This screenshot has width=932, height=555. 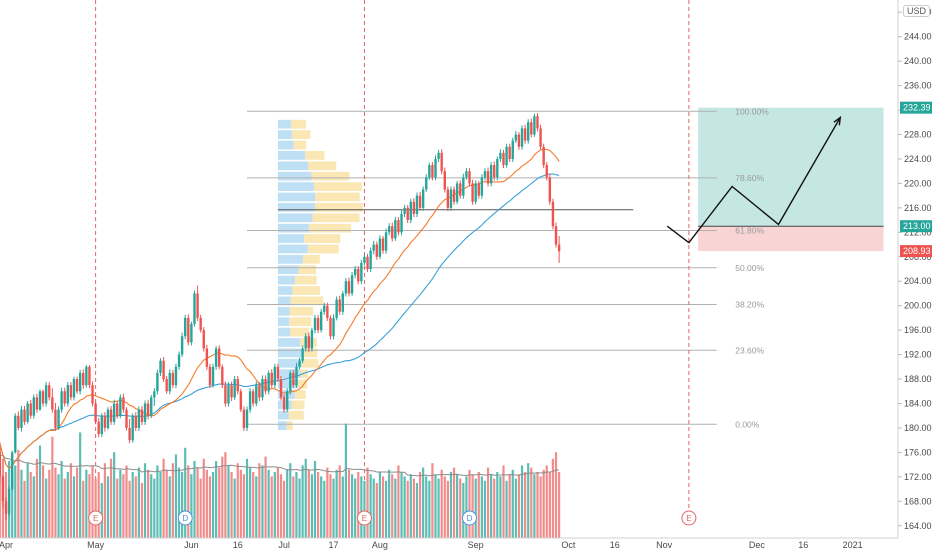 What do you see at coordinates (918, 306) in the screenshot?
I see `price-tick-label: 200.00` at bounding box center [918, 306].